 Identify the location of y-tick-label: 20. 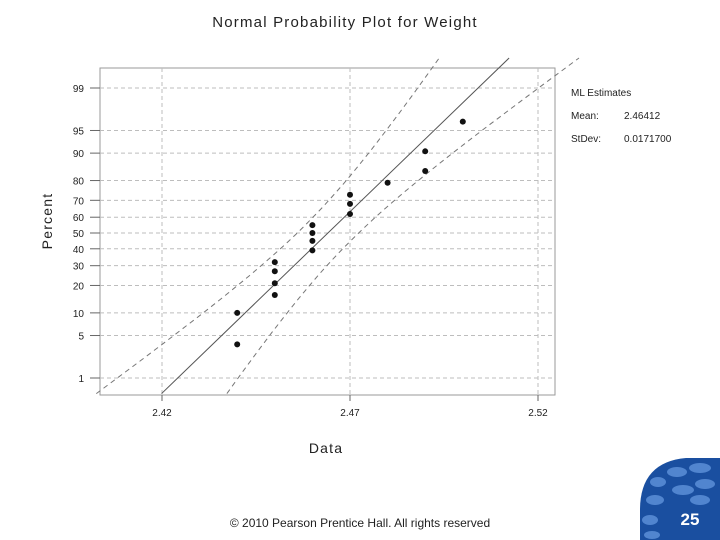
(79, 286).